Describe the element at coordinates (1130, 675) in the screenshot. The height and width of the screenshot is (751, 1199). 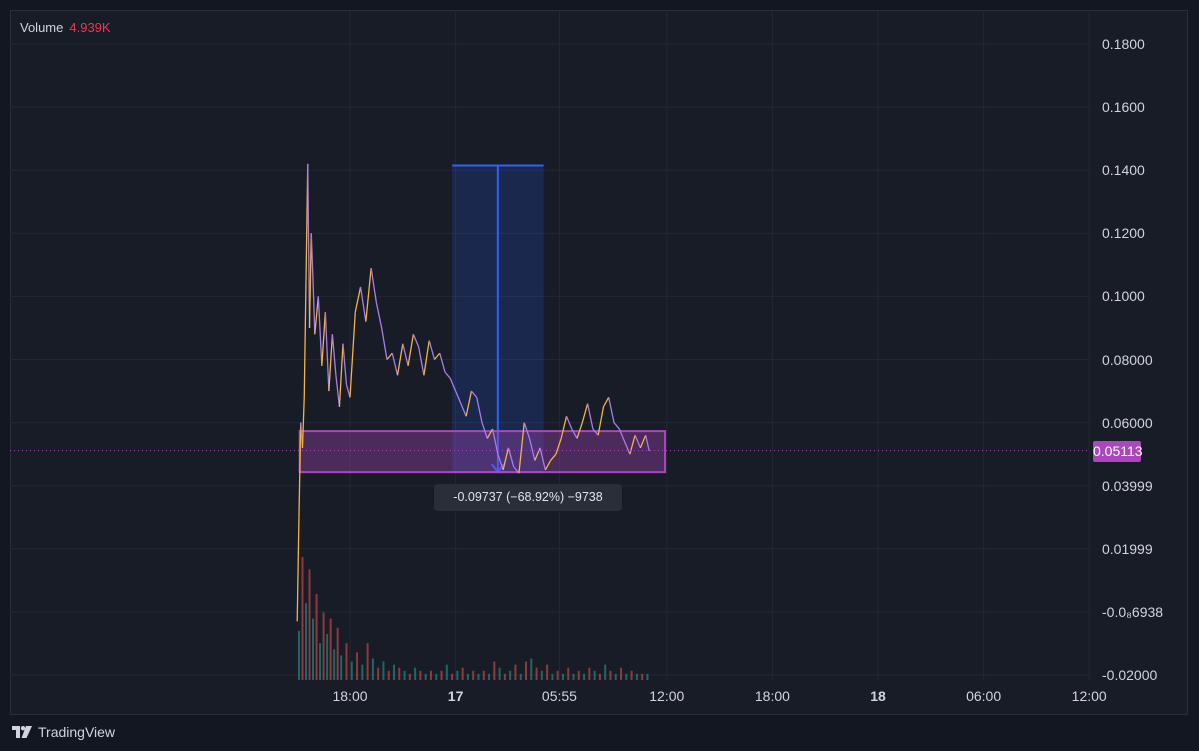
I see `price-tick-label: -0.02000` at that location.